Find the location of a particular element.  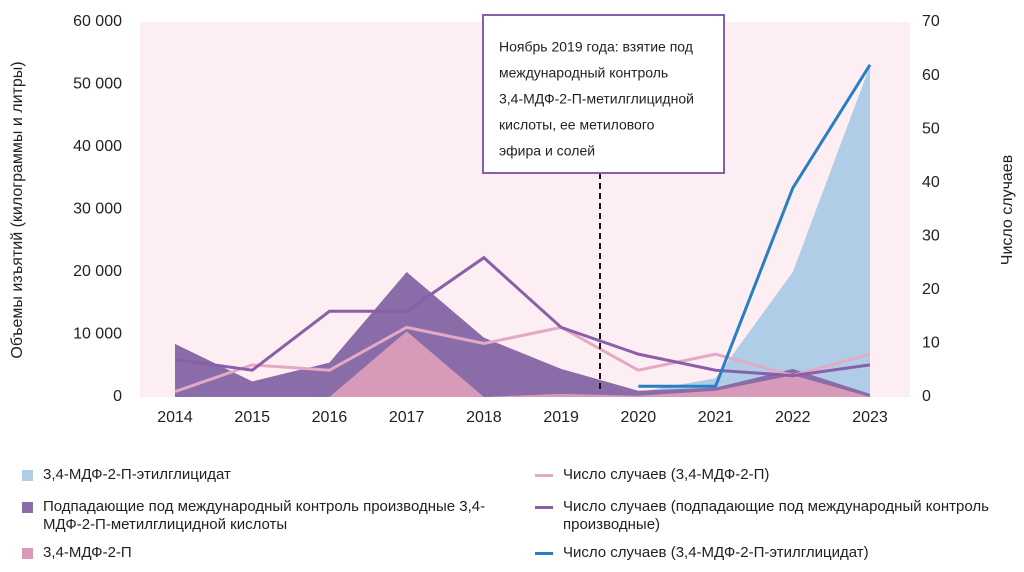

annotation-text: кислоты, ее метилового is located at coordinates (577, 125).